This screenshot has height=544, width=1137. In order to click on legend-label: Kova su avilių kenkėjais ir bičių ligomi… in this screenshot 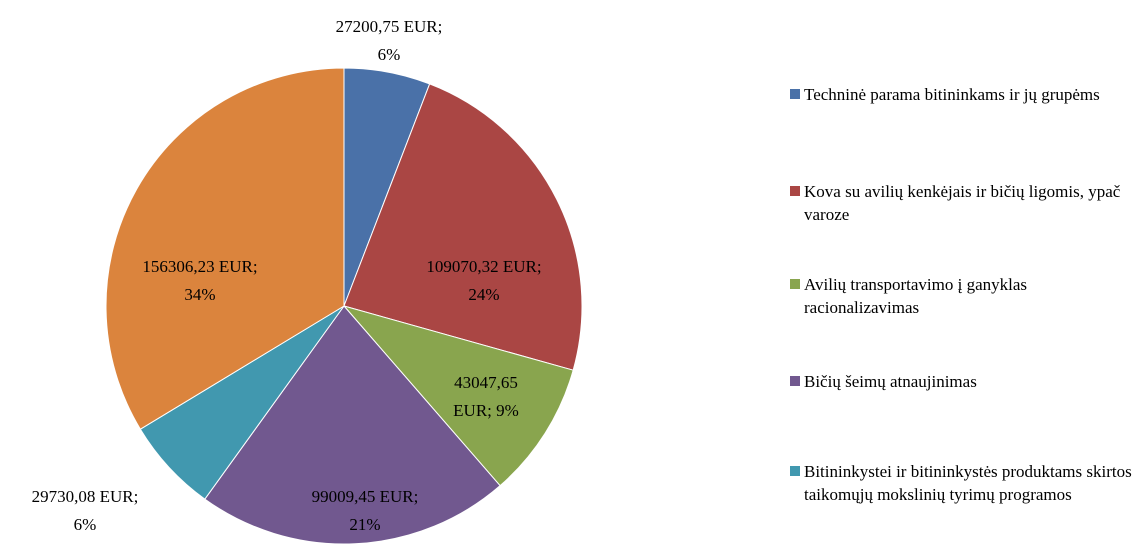, I will do `click(962, 203)`.